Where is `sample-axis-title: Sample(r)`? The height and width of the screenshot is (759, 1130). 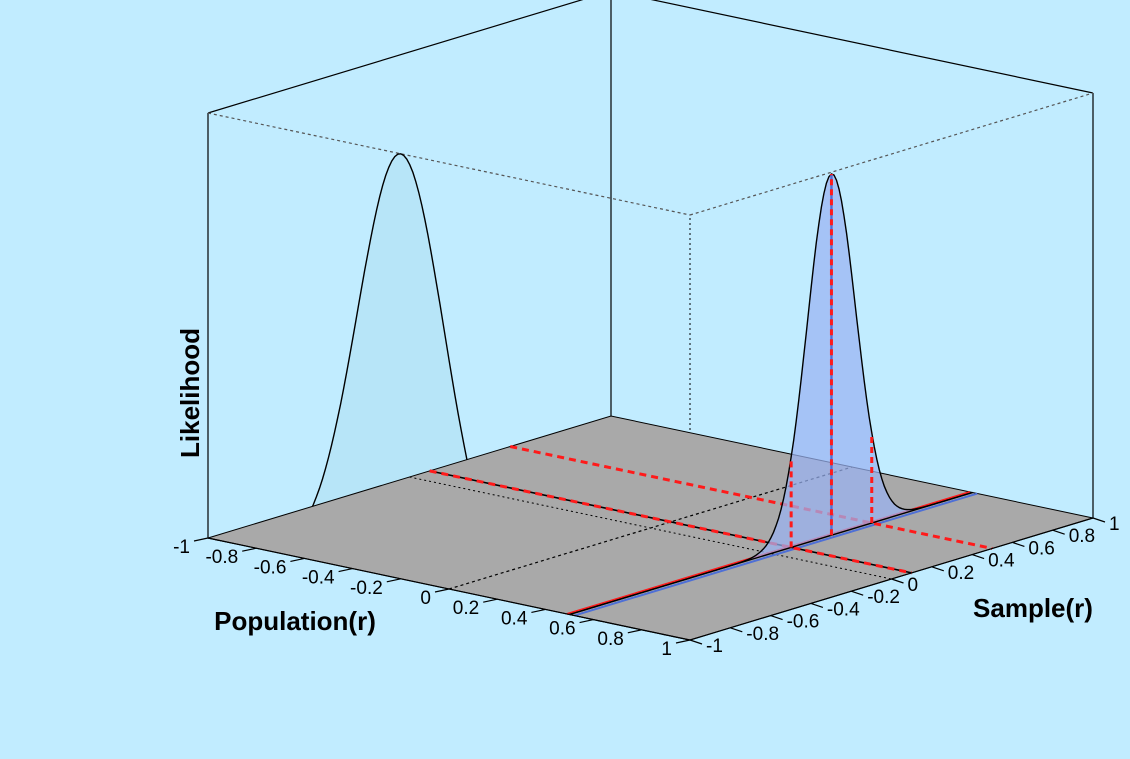 sample-axis-title: Sample(r) is located at coordinates (1033, 608).